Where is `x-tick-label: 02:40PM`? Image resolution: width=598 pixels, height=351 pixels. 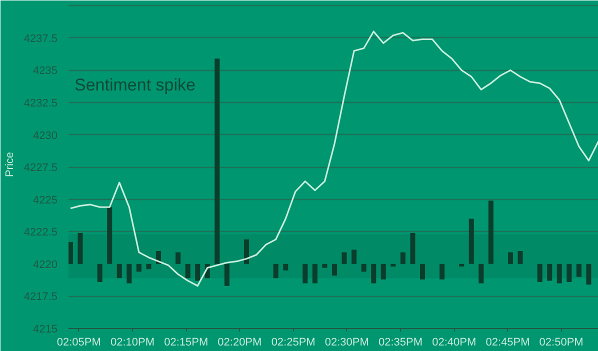
x-tick-label: 02:40PM is located at coordinates (454, 342).